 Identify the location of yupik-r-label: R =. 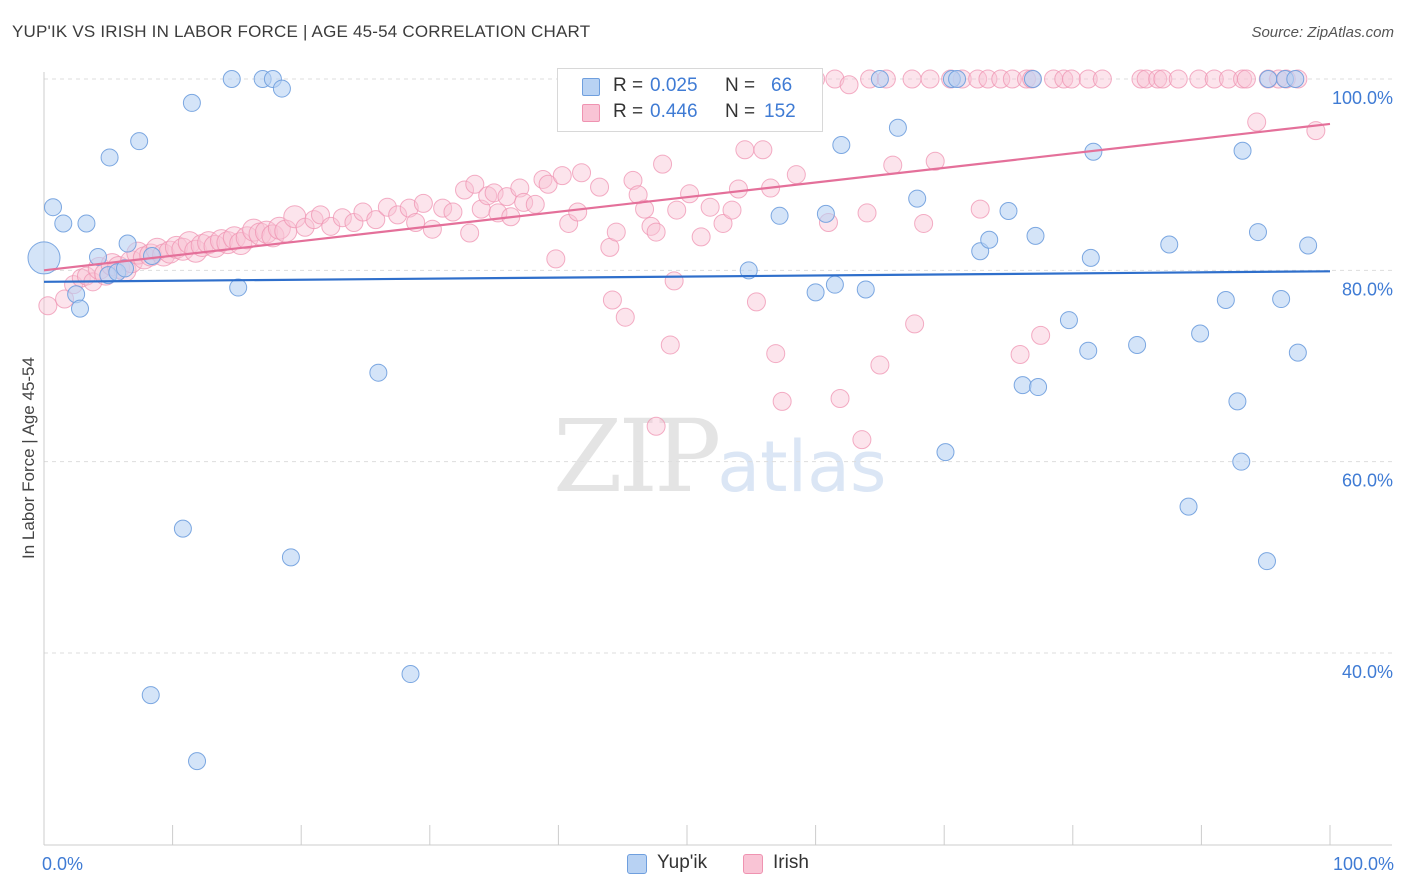
(628, 85).